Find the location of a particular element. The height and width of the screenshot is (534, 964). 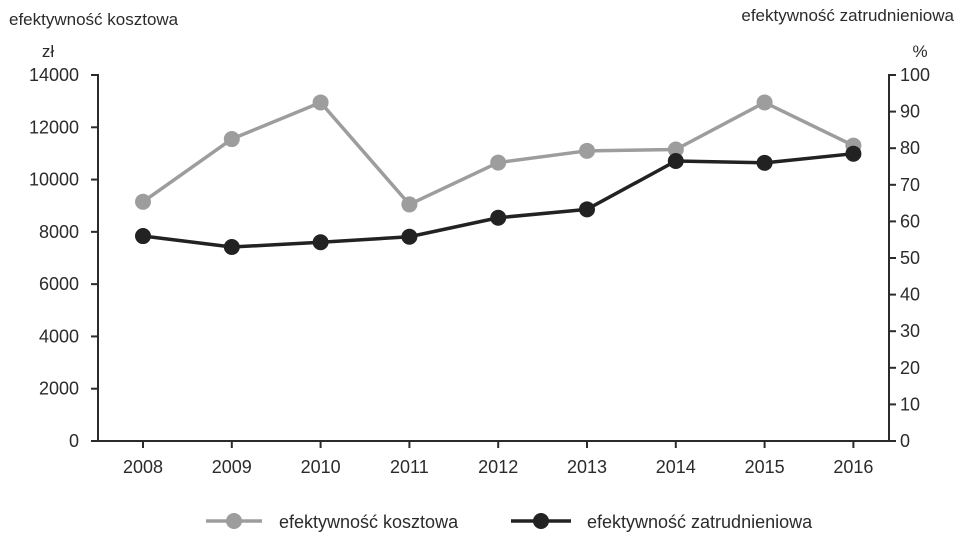

right-tick-label: 10 is located at coordinates (910, 404).